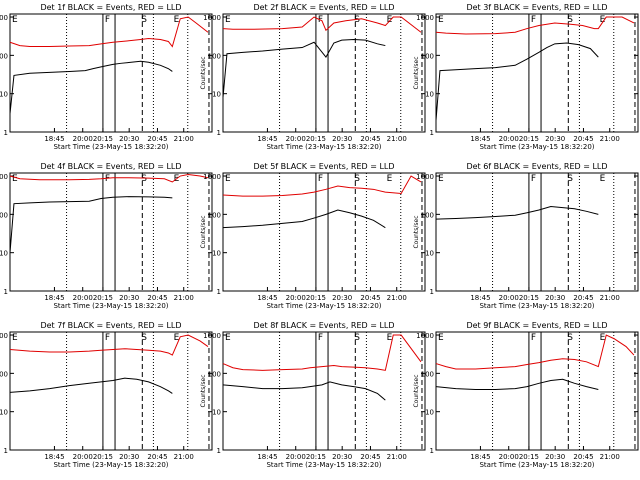  Describe the element at coordinates (323, 306) in the screenshot. I see `x-axis-label: Start Time (23-May-15 18:32:20)` at that location.